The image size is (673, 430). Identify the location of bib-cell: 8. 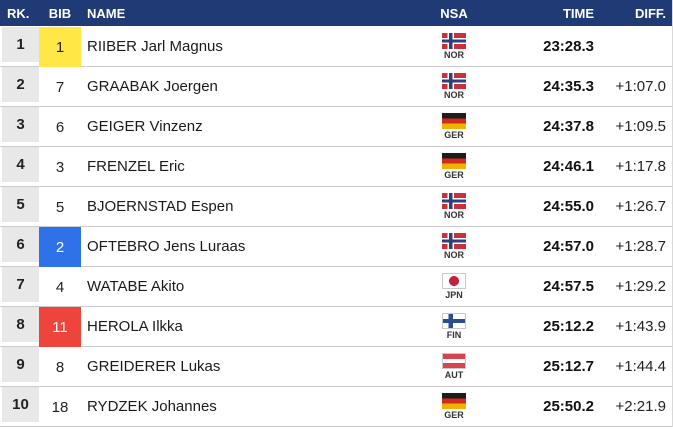
(60, 367).